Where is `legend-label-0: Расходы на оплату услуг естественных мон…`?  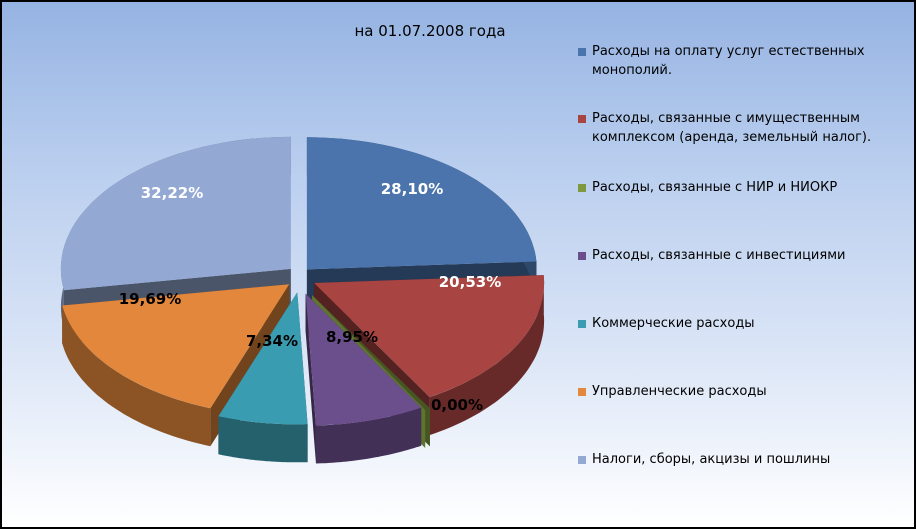
legend-label-0: Расходы на оплату услуг естественных мон… is located at coordinates (728, 61).